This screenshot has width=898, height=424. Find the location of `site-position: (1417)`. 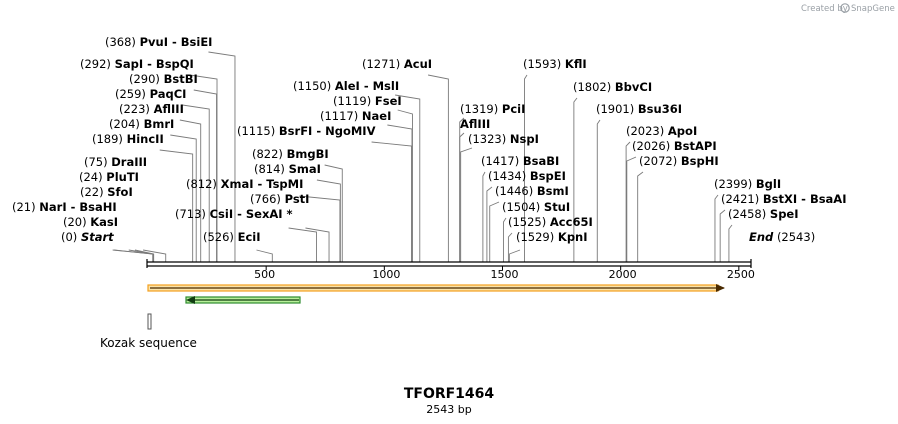

site-position: (1417) is located at coordinates (500, 161).